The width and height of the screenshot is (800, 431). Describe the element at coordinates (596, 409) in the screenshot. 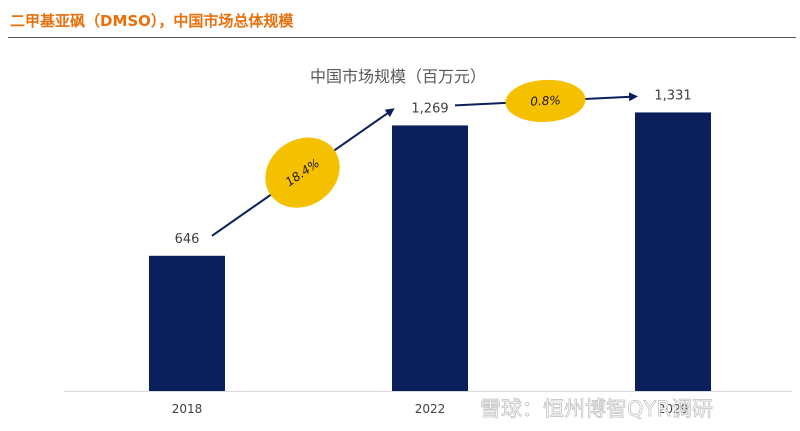

I see `watermark-text: 雪球：恒州博智QYR调研` at that location.